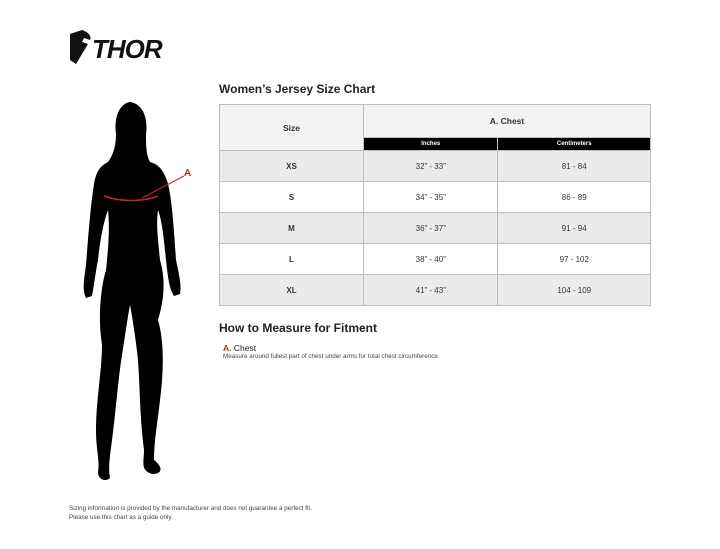 This screenshot has width=720, height=549. What do you see at coordinates (298, 328) in the screenshot?
I see `measure-heading: How to Measure for Fitment` at bounding box center [298, 328].